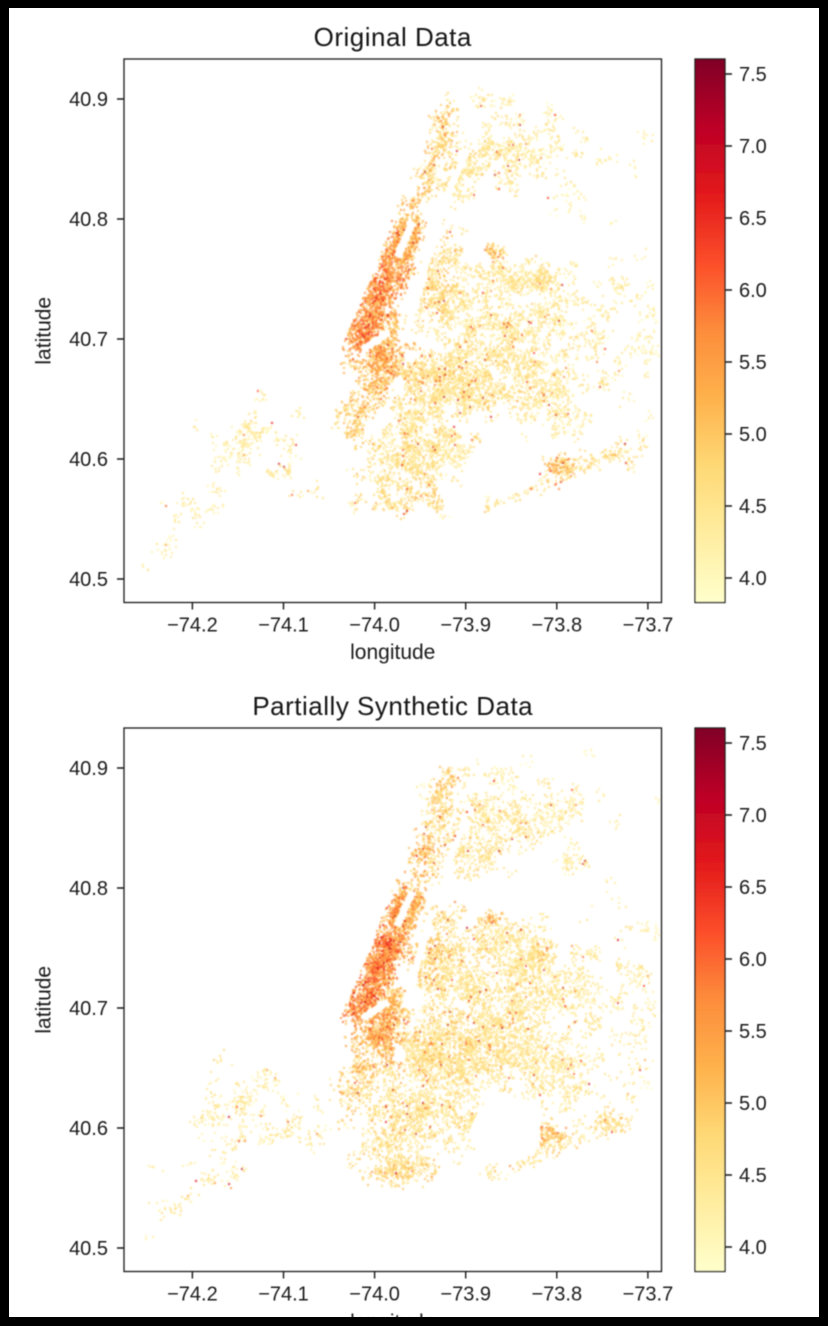 The image size is (828, 1326). I want to click on svg-text: longitude, so click(392, 652).